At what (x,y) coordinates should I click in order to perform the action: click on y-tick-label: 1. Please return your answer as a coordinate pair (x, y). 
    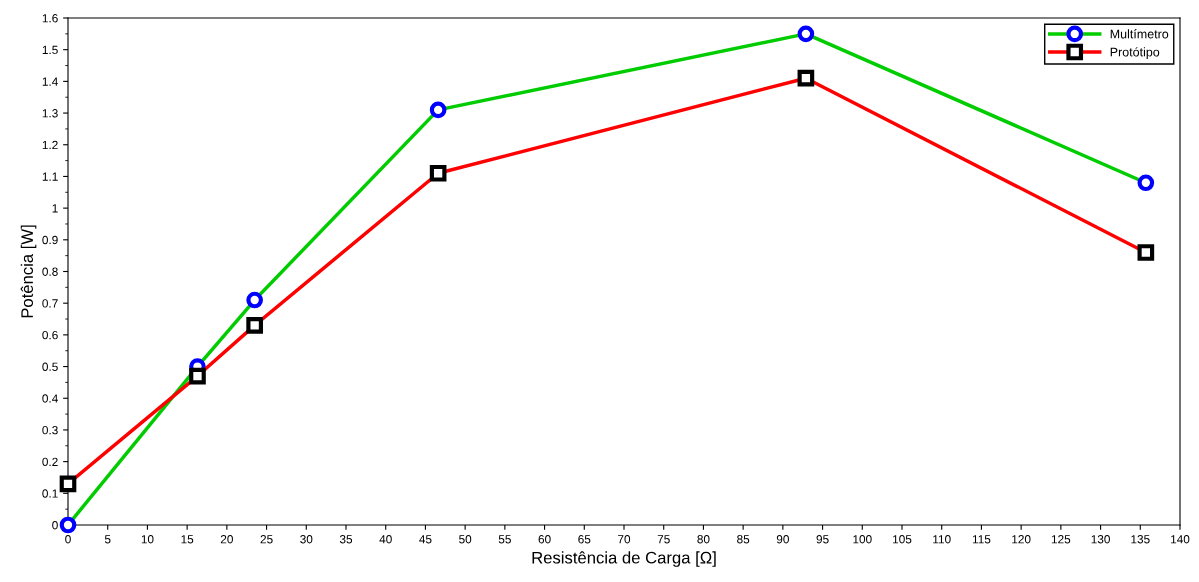
    Looking at the image, I should click on (55, 208).